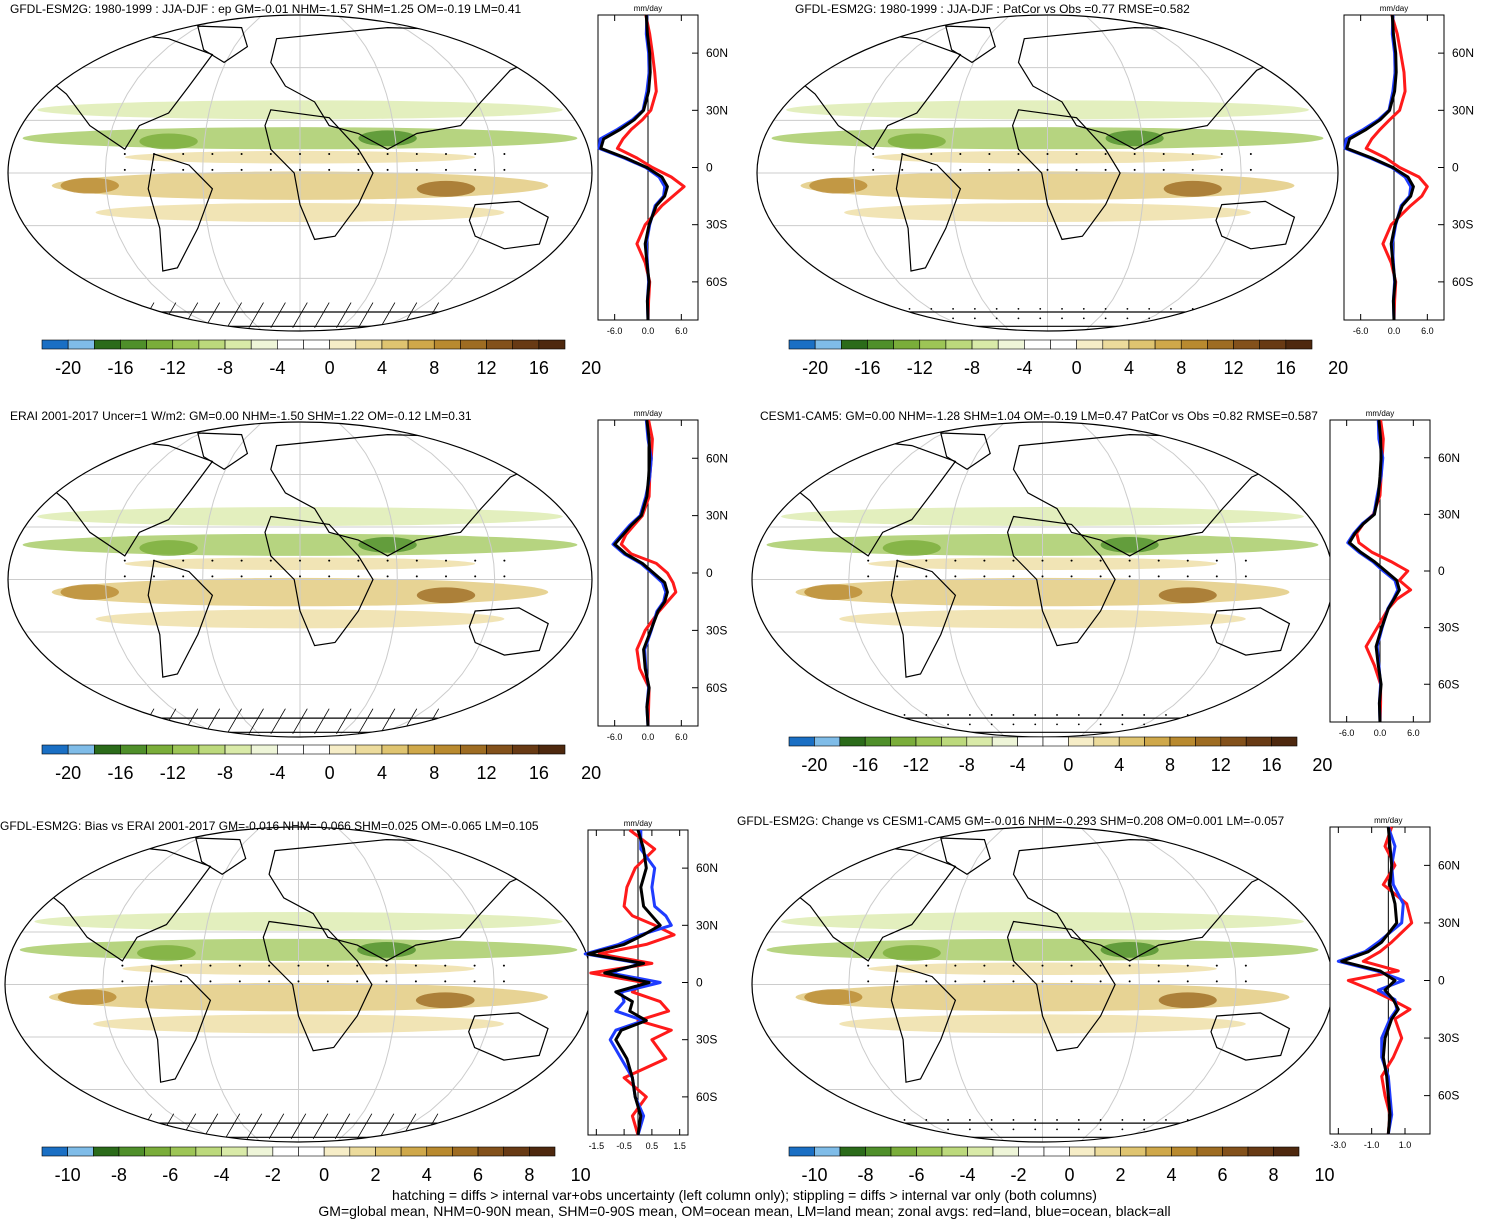  Describe the element at coordinates (916, 765) in the screenshot. I see `colorbar-tick-label: -12` at that location.